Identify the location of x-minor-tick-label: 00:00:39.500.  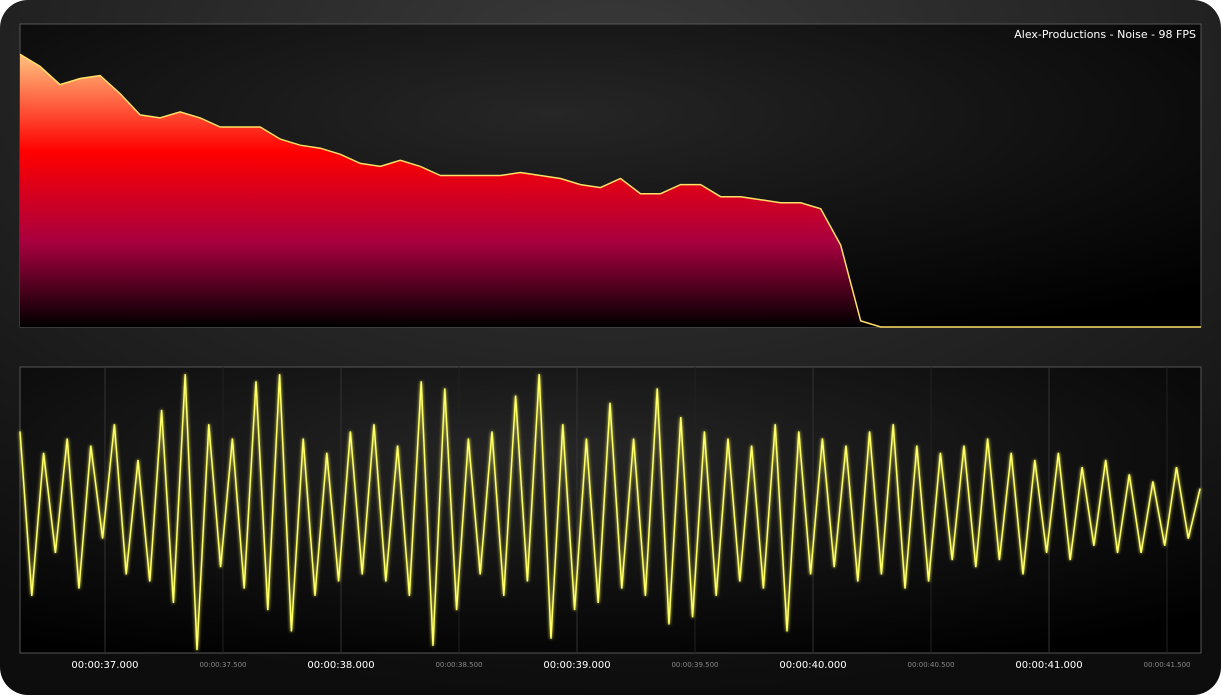
(694, 665).